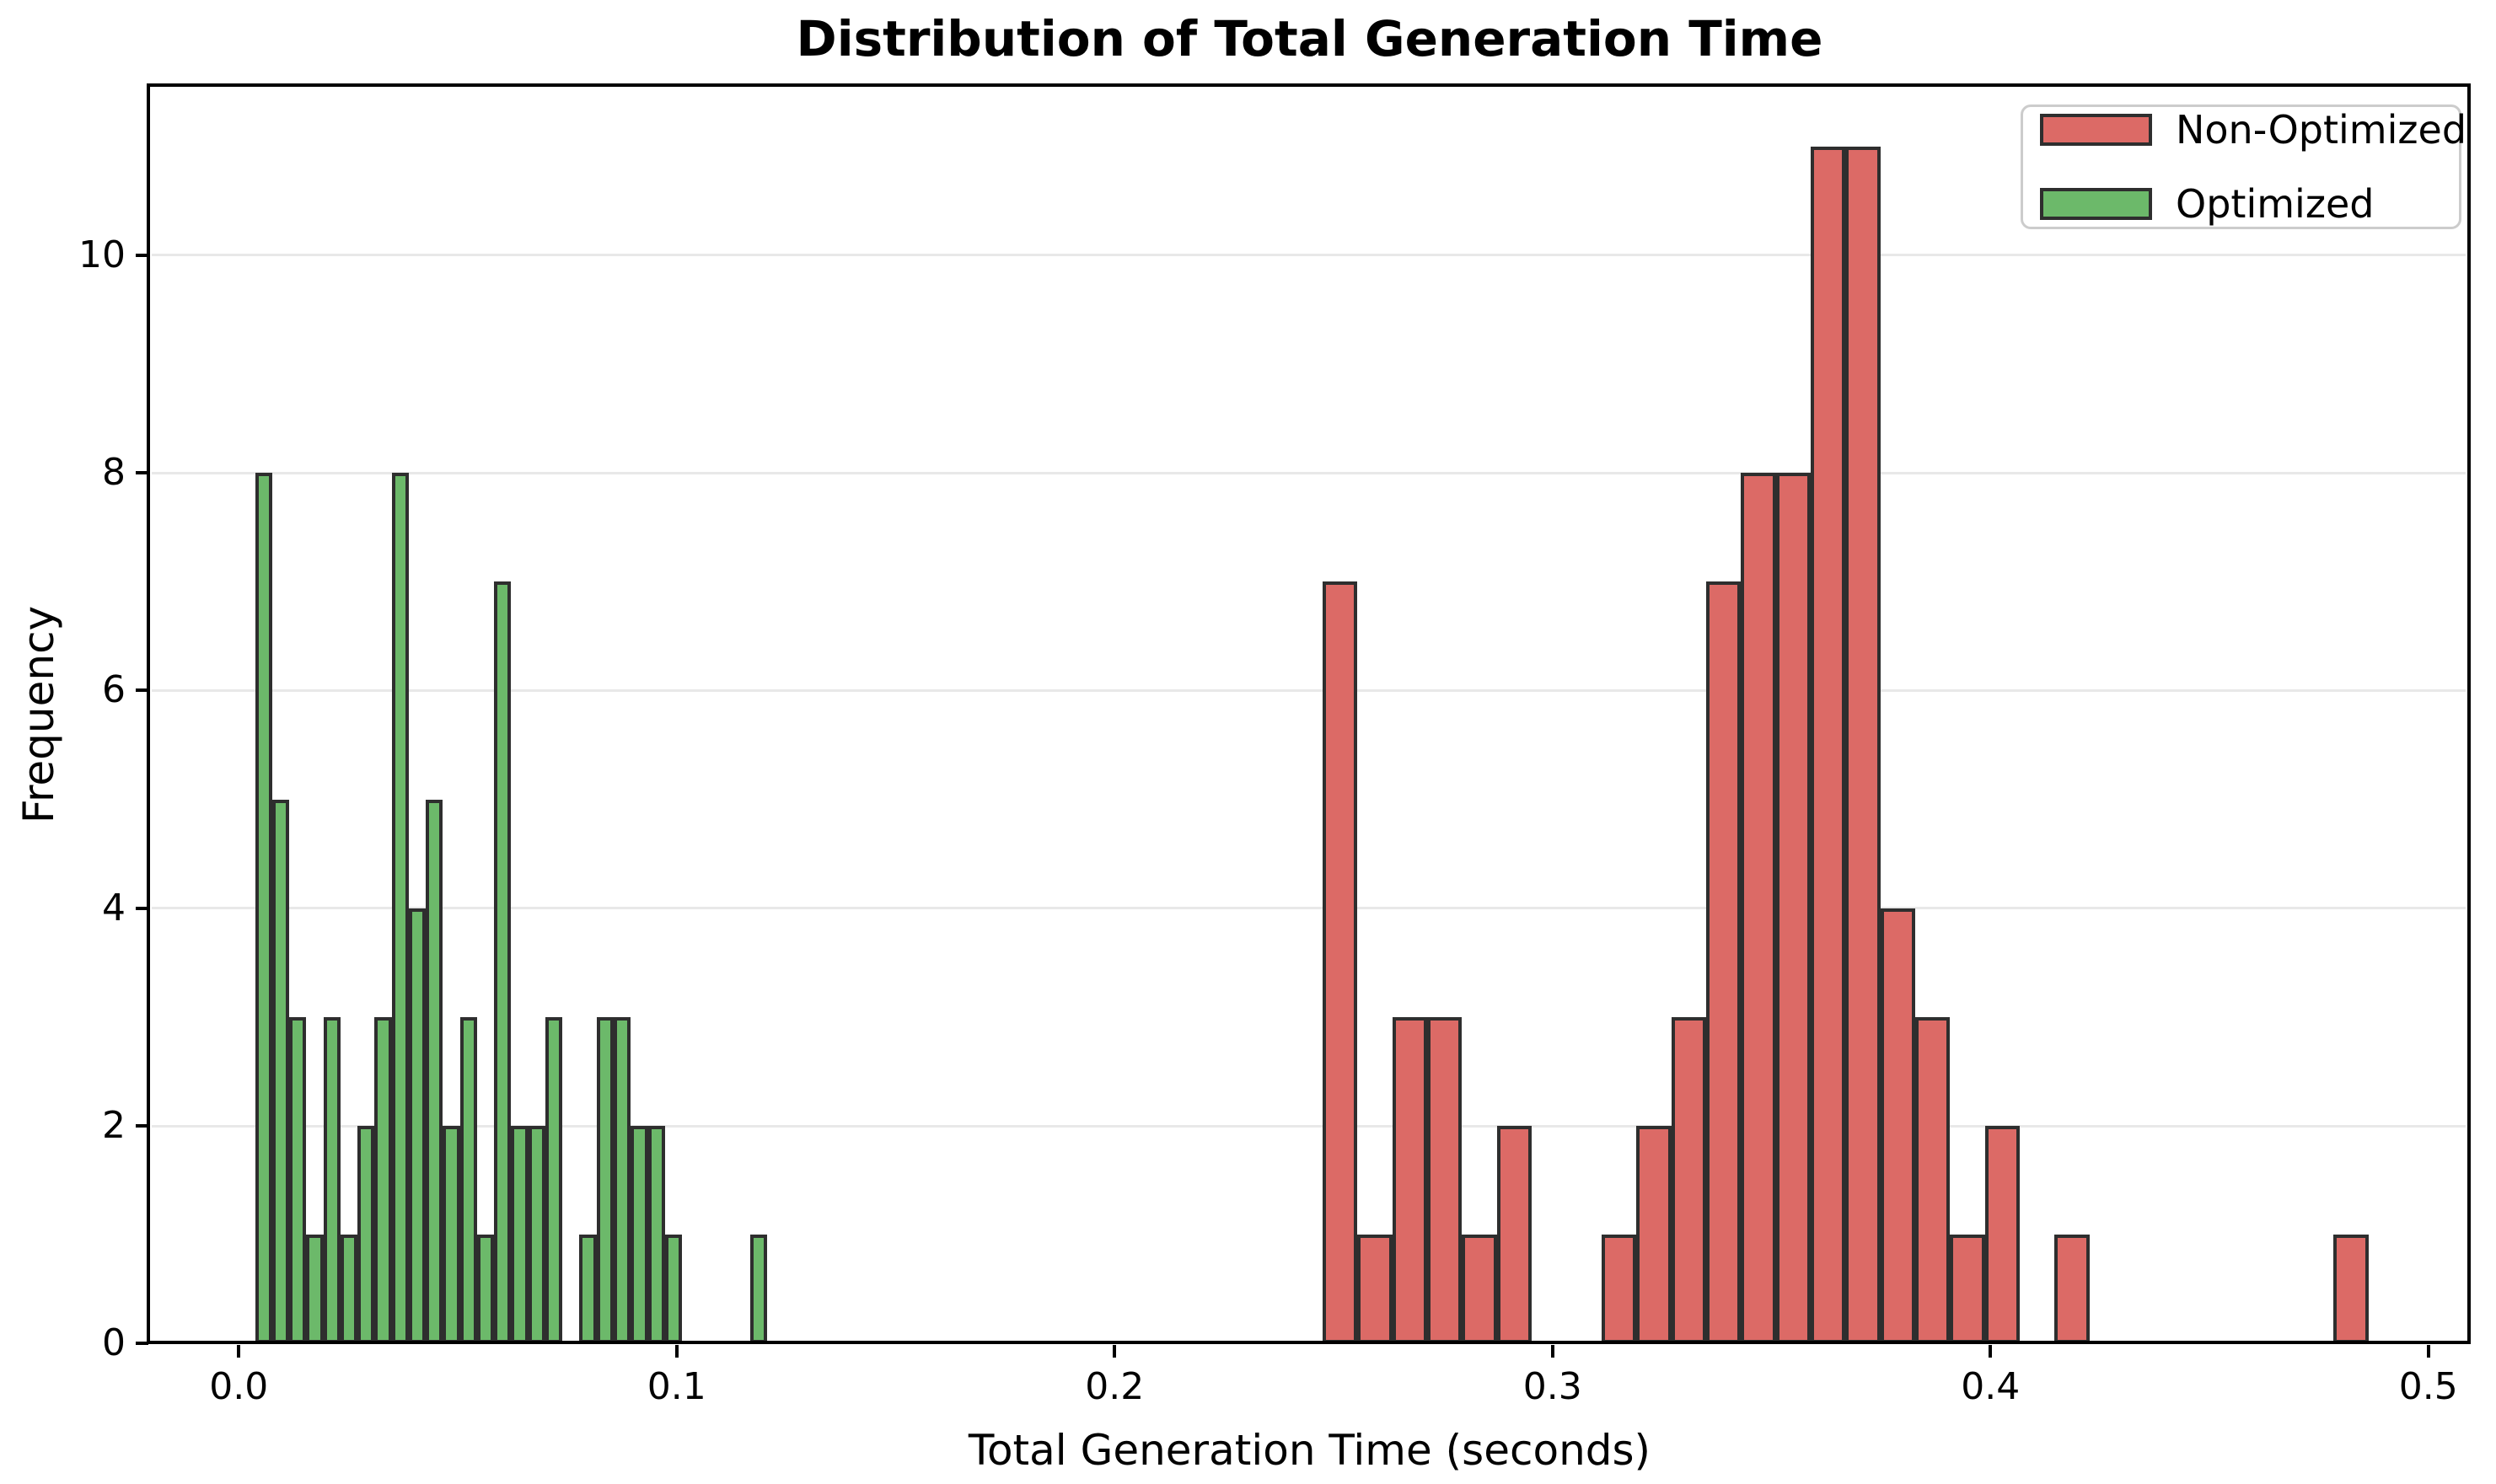 This screenshot has height=1484, width=2496. Describe the element at coordinates (2096, 130) in the screenshot. I see `legend-swatch-non-optimized` at that location.